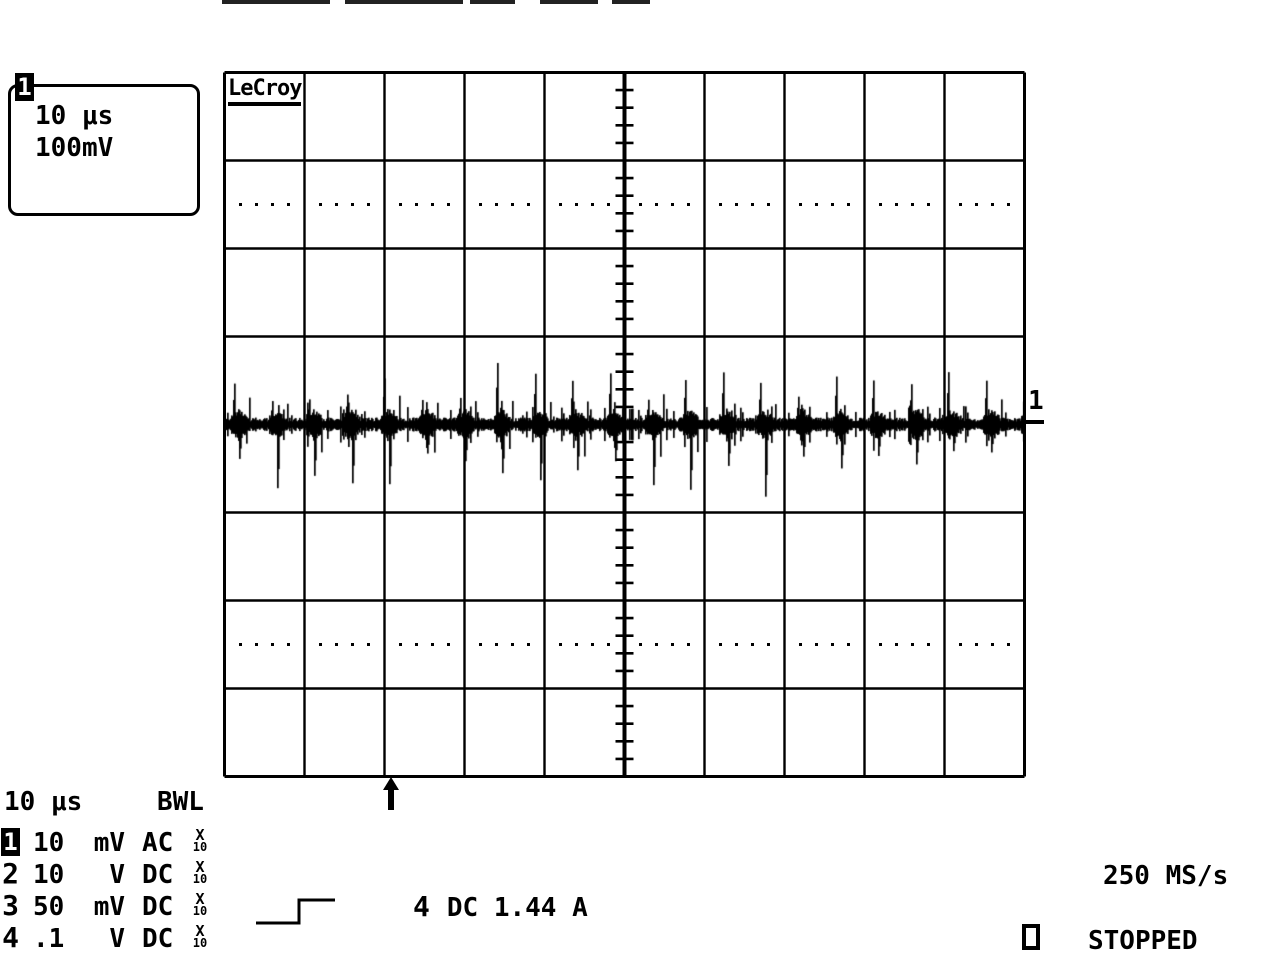  Describe the element at coordinates (10, 873) in the screenshot. I see `channel-2-number: 2` at that location.